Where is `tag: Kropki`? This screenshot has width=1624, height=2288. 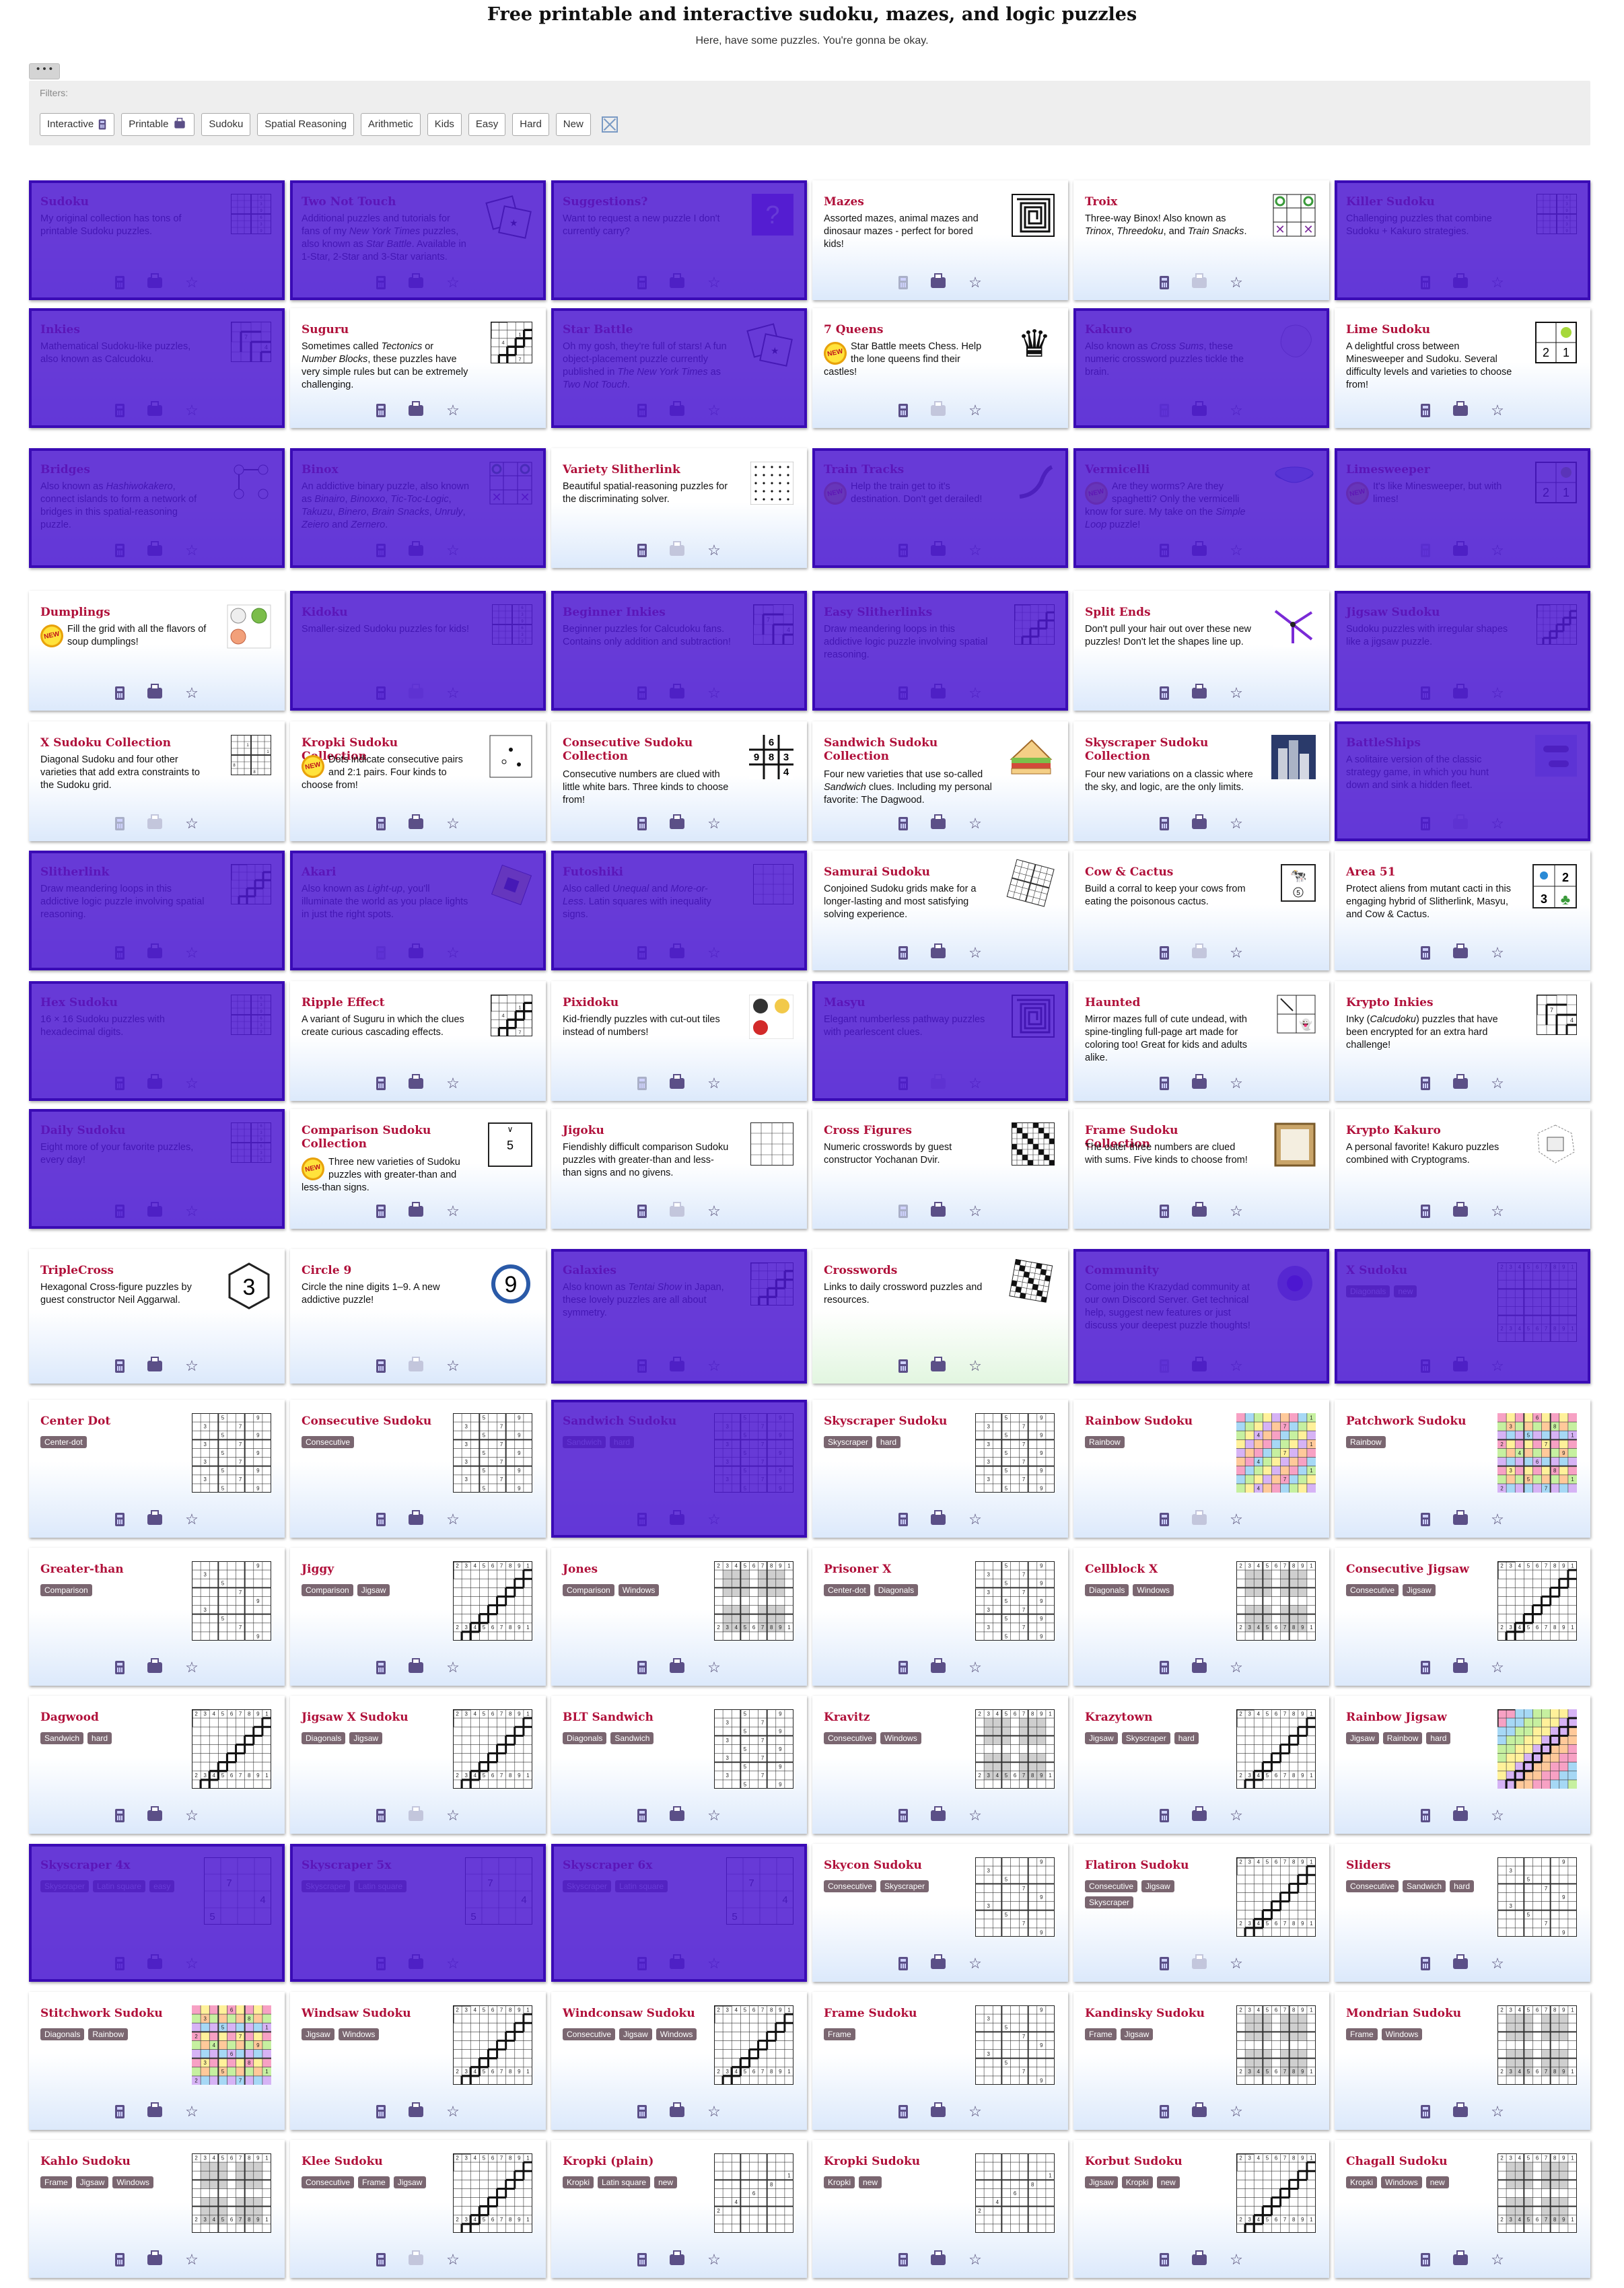 tag: Kropki is located at coordinates (1137, 2182).